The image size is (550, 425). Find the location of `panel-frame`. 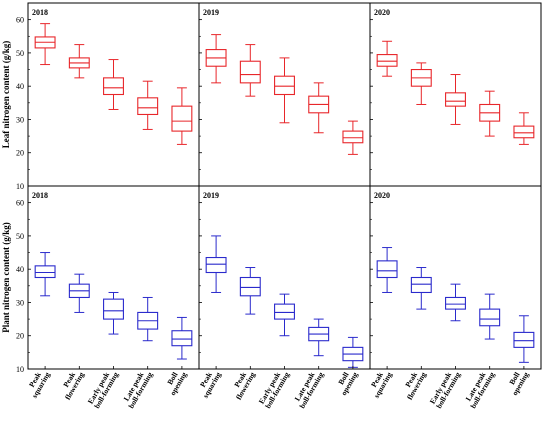

panel-frame is located at coordinates (284, 277).